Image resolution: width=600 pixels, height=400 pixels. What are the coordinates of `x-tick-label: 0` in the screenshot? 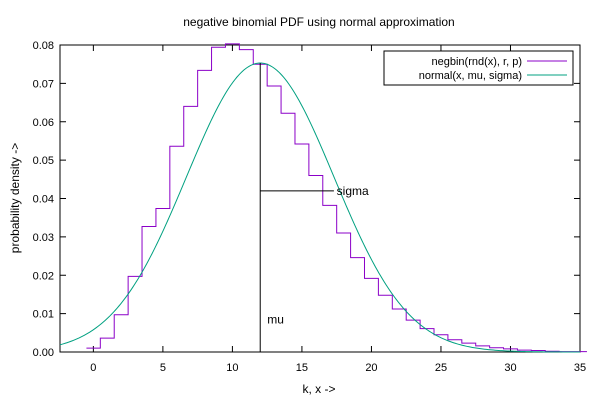 It's located at (93, 368).